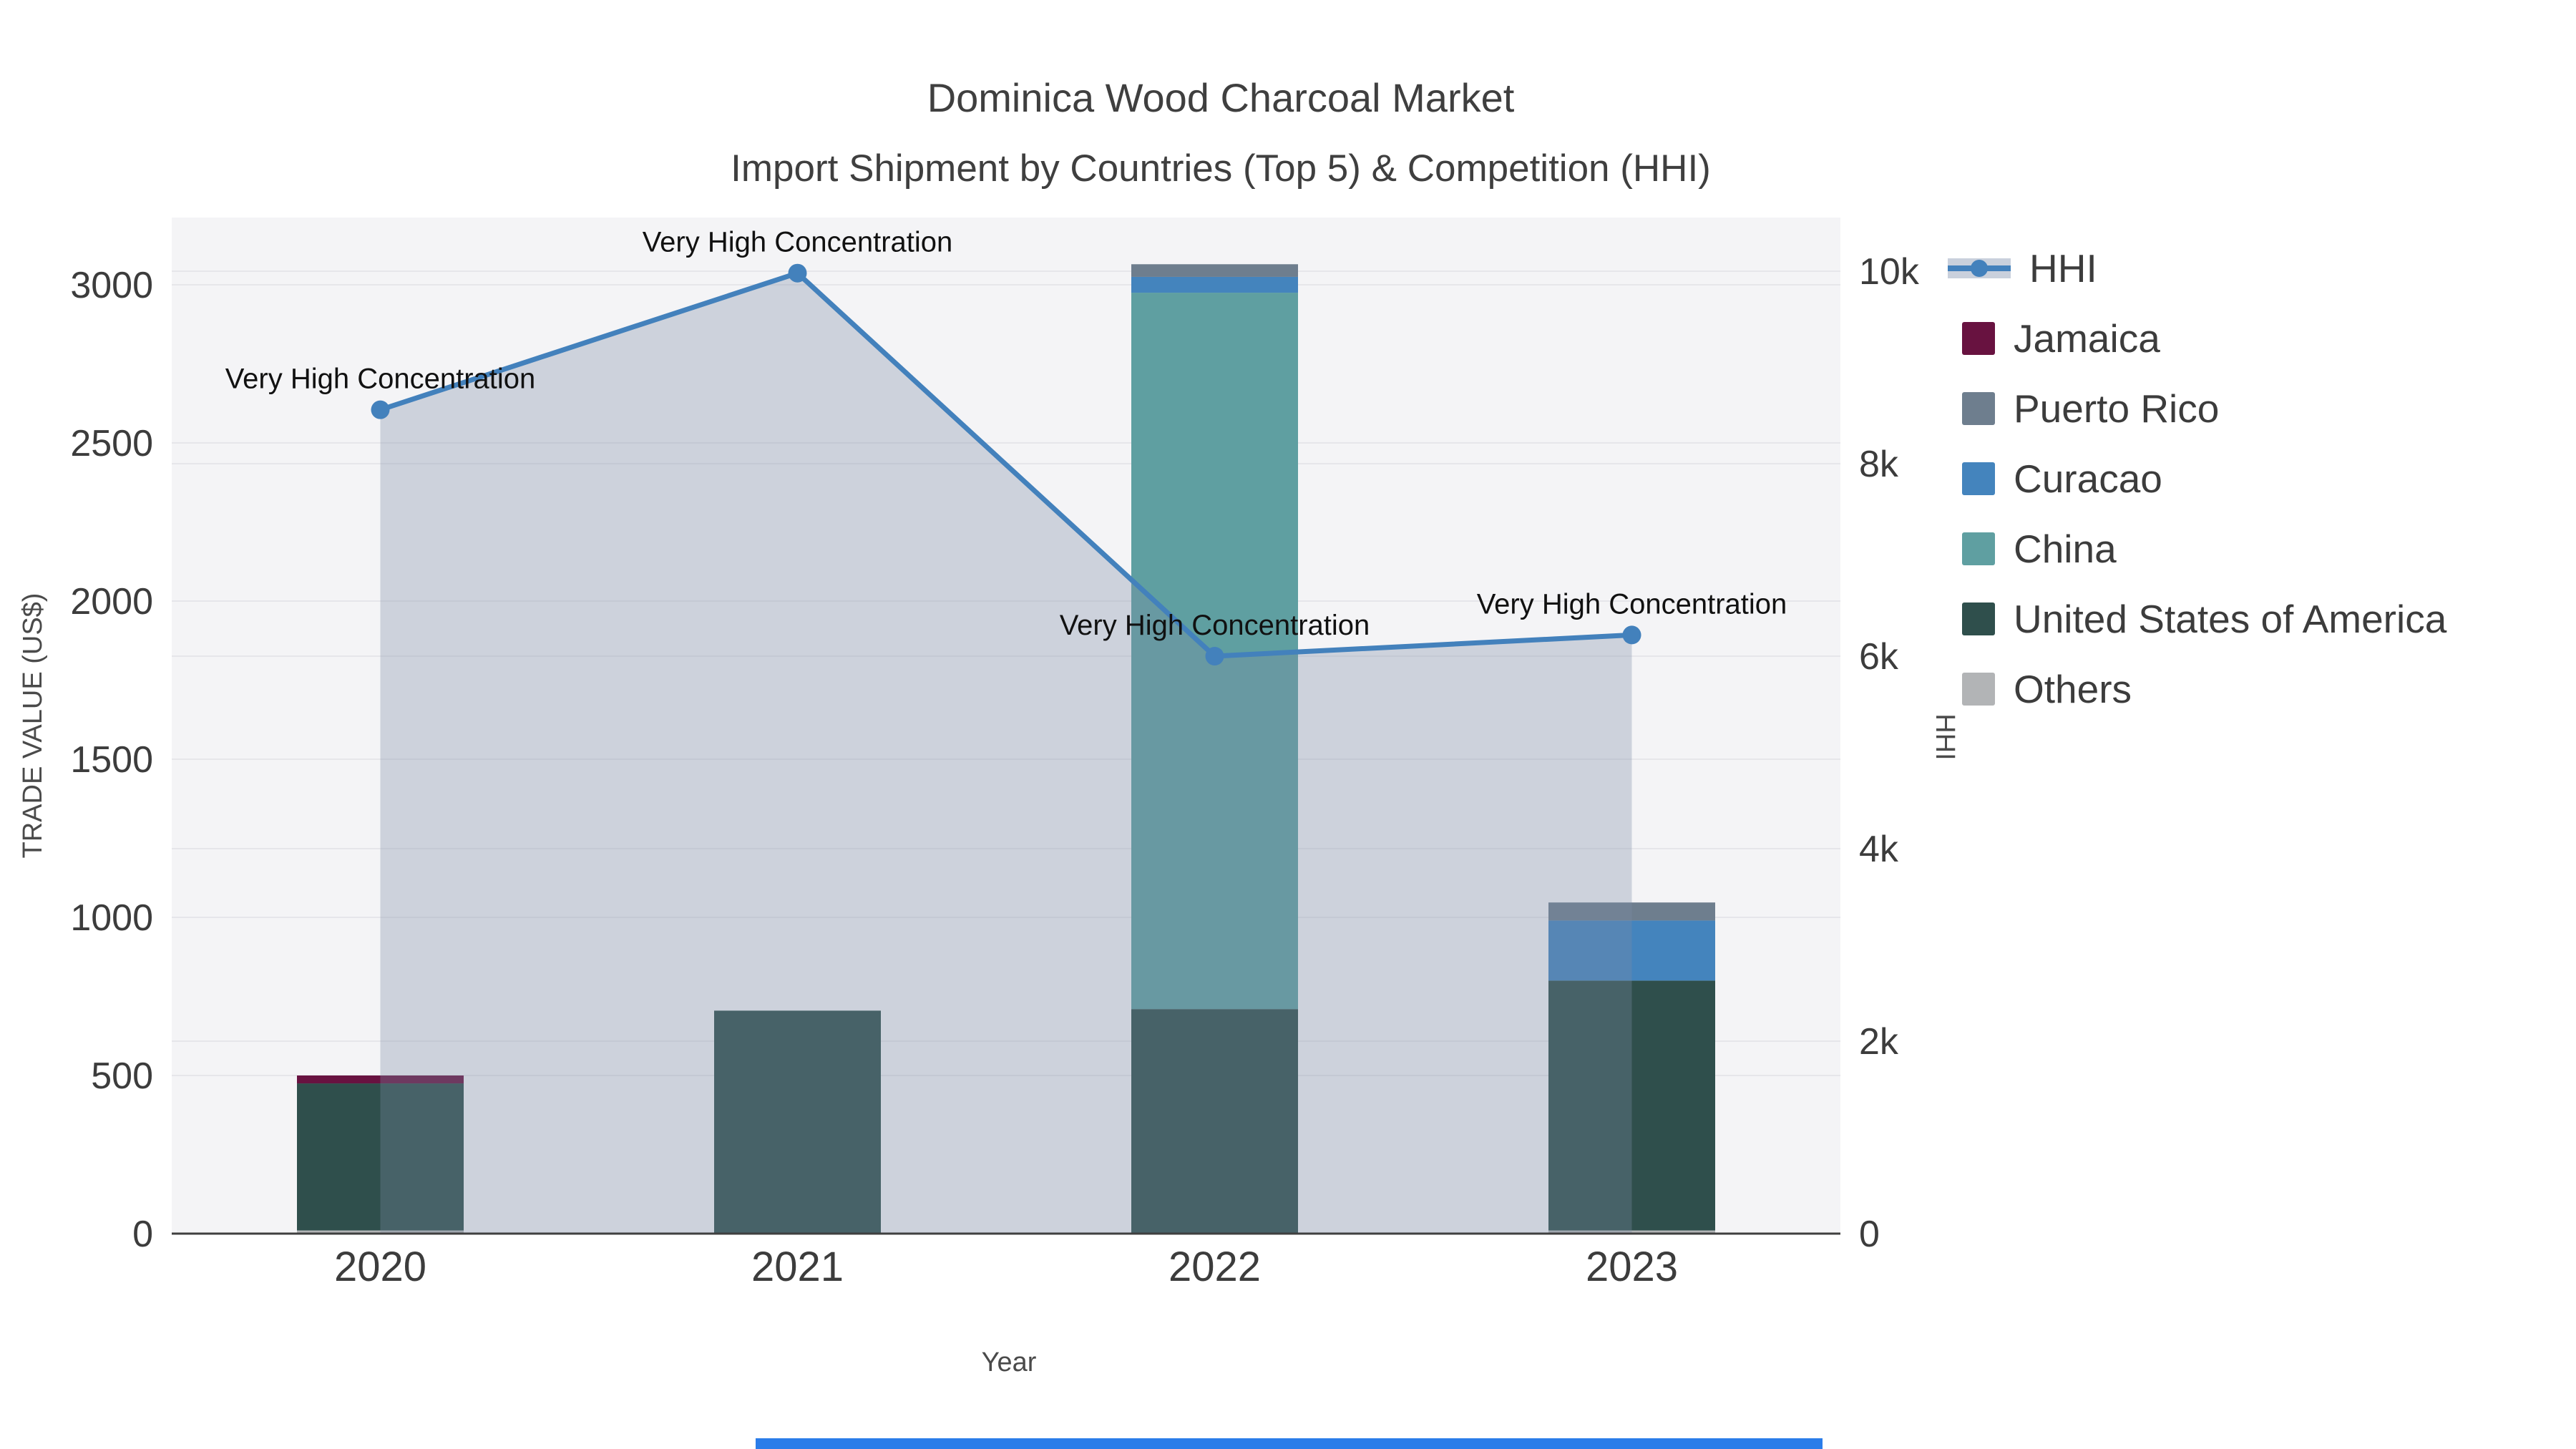  What do you see at coordinates (111, 760) in the screenshot?
I see `left-tick-label: 1500` at bounding box center [111, 760].